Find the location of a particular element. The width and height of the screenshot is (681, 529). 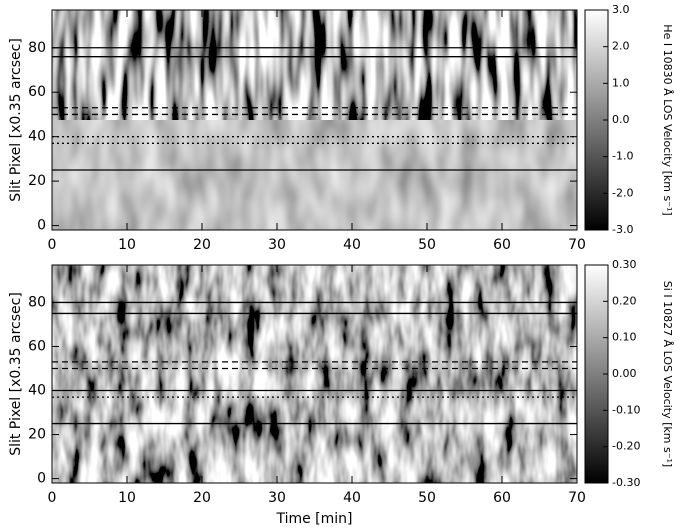

colorbar-label: He I 10830 Å LOS Velocity [km s⁻¹] is located at coordinates (667, 119).